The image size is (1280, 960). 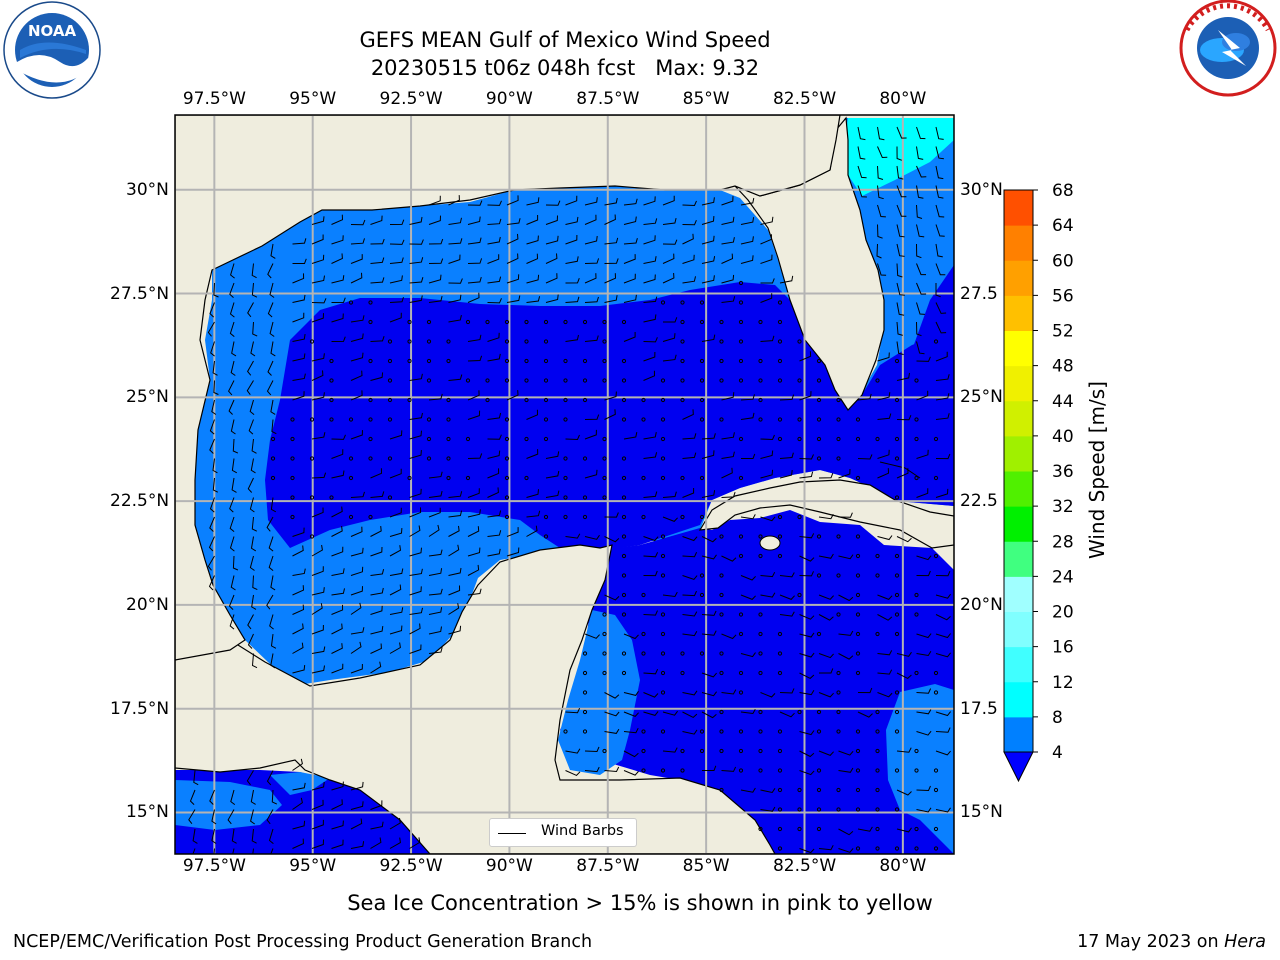 What do you see at coordinates (979, 501) in the screenshot?
I see `lat-tick-right: 22.5` at bounding box center [979, 501].